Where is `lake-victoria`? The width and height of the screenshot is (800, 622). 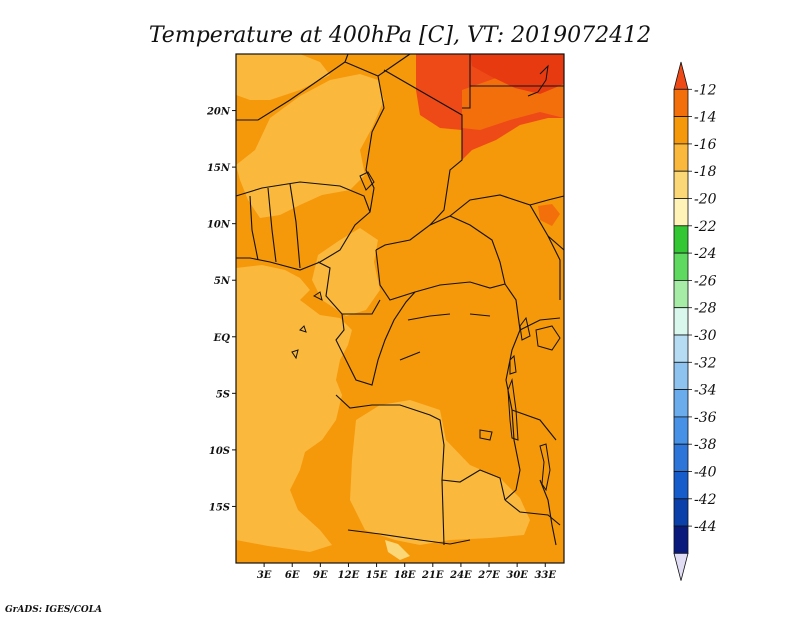
lake-victoria is located at coordinates (548, 338).